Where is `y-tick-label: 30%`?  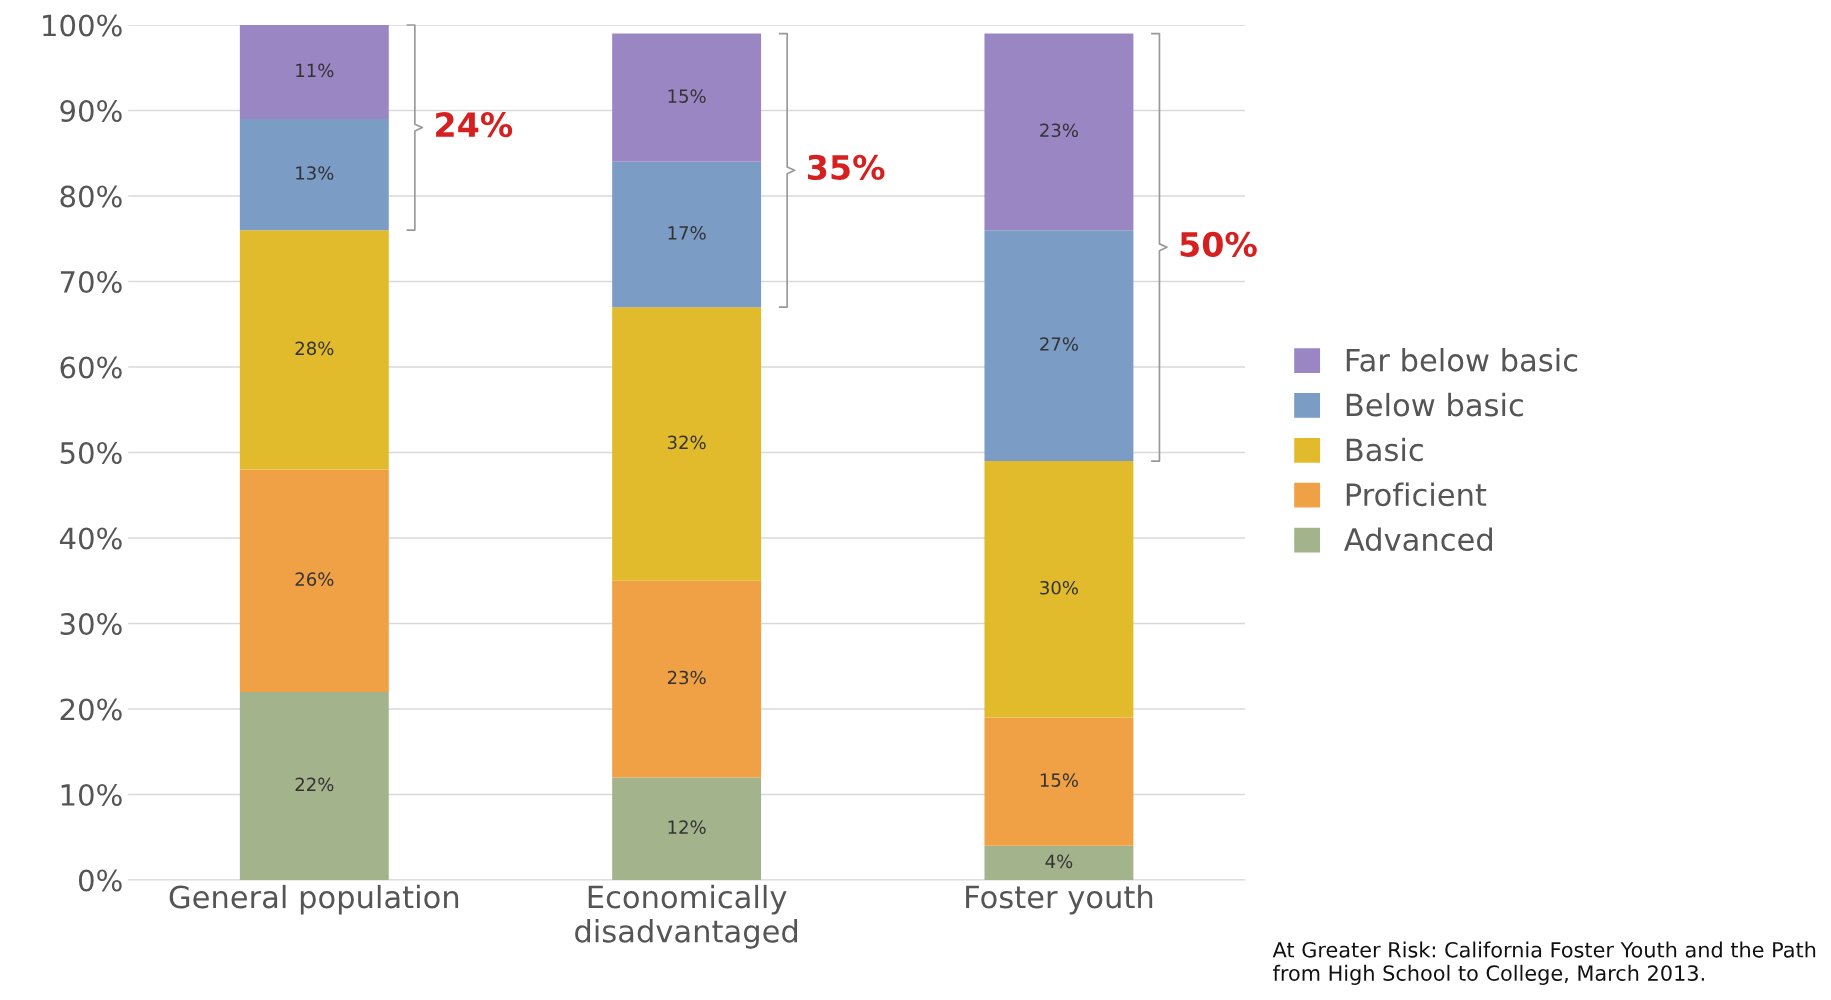
y-tick-label: 30% is located at coordinates (91, 623).